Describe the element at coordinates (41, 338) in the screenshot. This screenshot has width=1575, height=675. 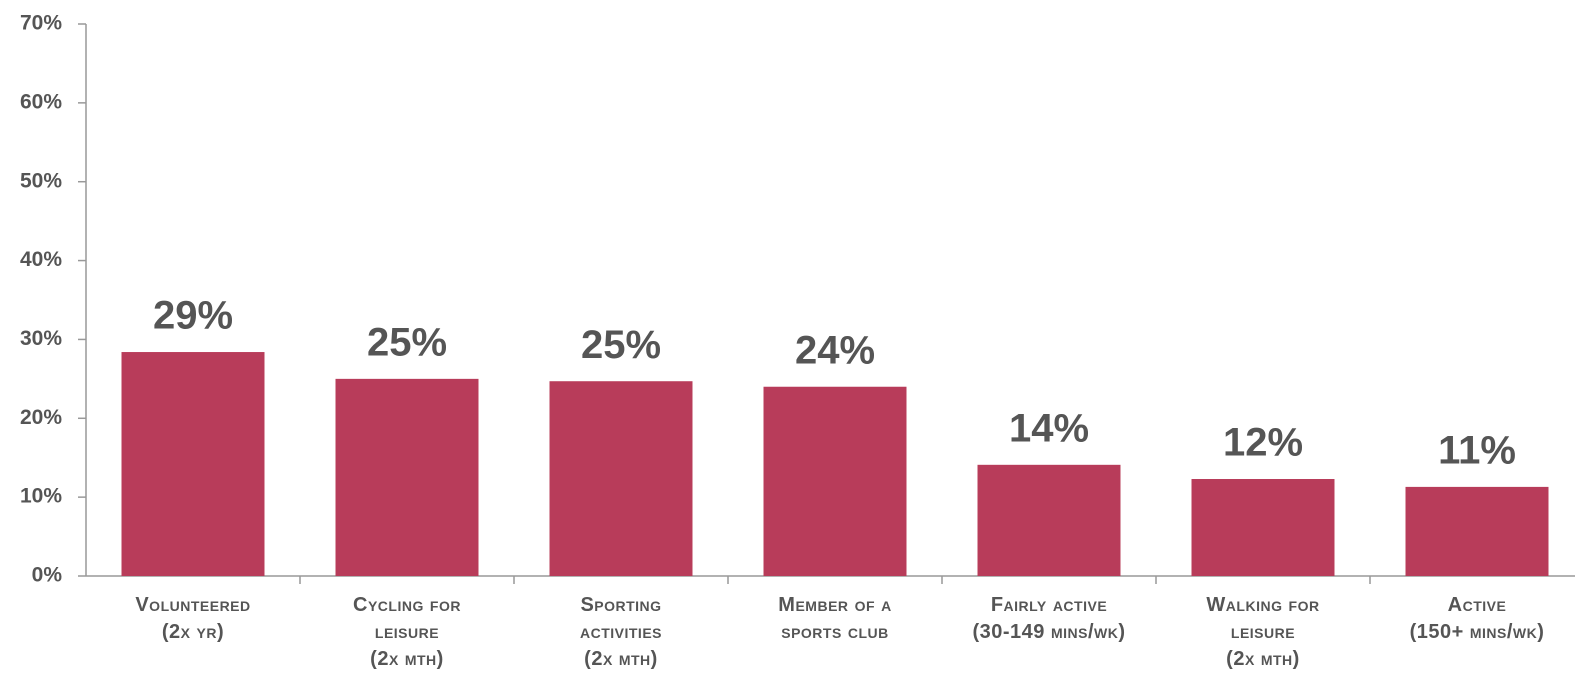
I see `y-tick-label: 30%` at that location.